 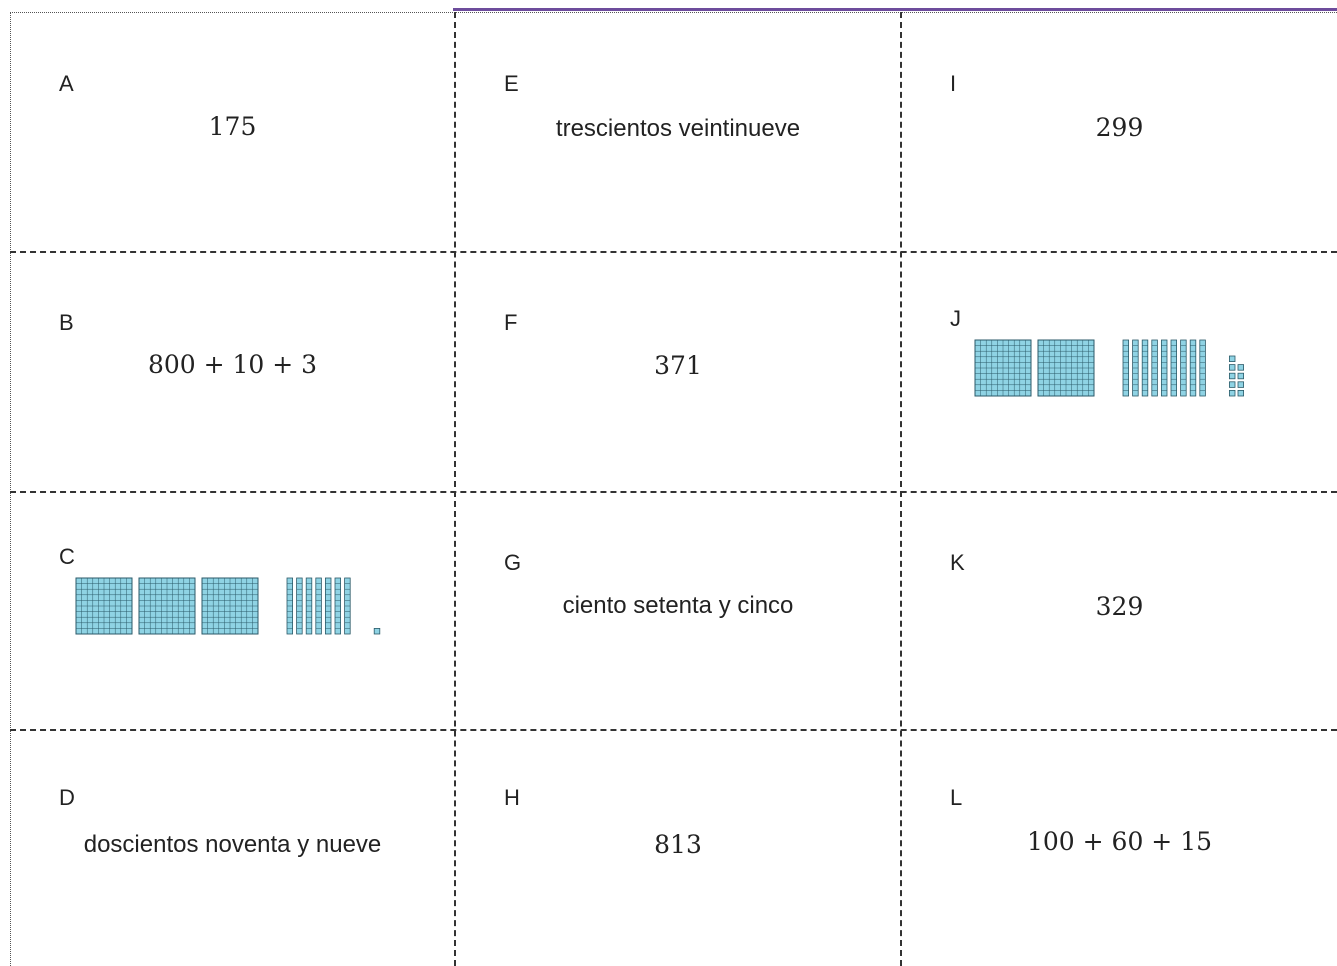 I want to click on card-letter: C, so click(x=67, y=556).